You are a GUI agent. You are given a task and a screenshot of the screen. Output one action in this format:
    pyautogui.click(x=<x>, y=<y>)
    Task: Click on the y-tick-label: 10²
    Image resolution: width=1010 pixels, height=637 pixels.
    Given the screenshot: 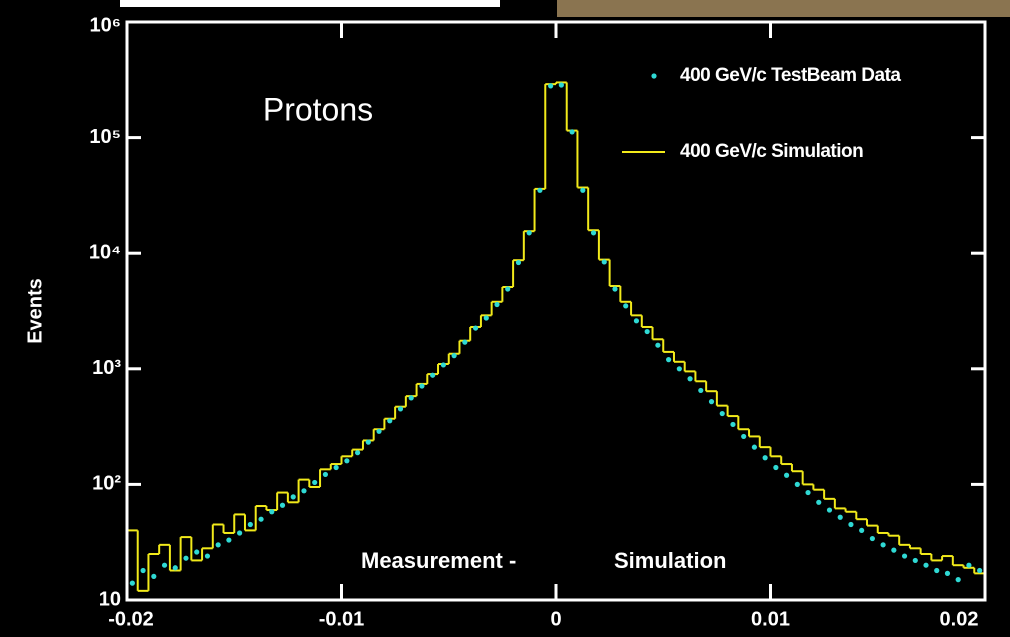 What is the action you would take?
    pyautogui.click(x=106, y=484)
    